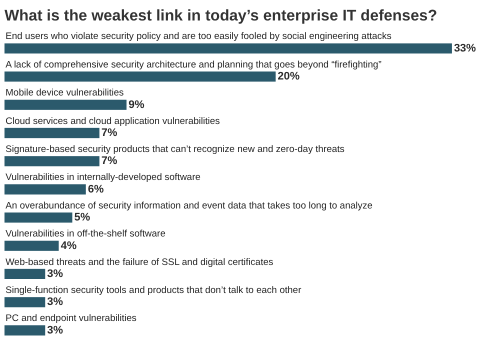 This screenshot has width=489, height=344. I want to click on y-tick-label: A lack of comprehensive security architecture and planning that goes beyond “firefighting”, so click(194, 64).